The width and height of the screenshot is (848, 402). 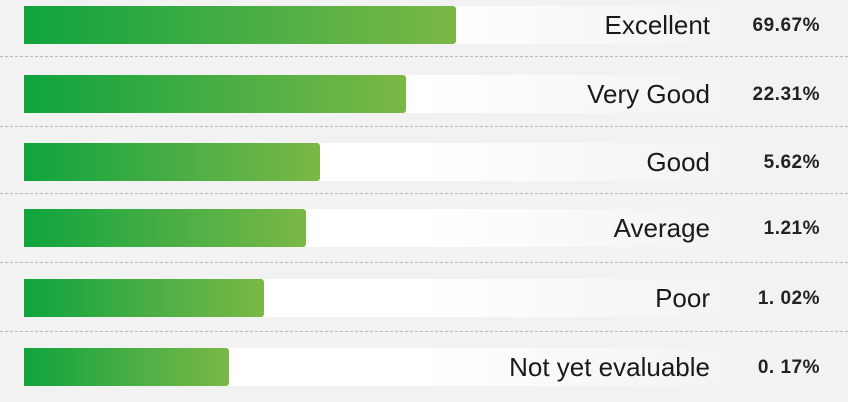 I want to click on value-label: 0. 17%, so click(x=788, y=367).